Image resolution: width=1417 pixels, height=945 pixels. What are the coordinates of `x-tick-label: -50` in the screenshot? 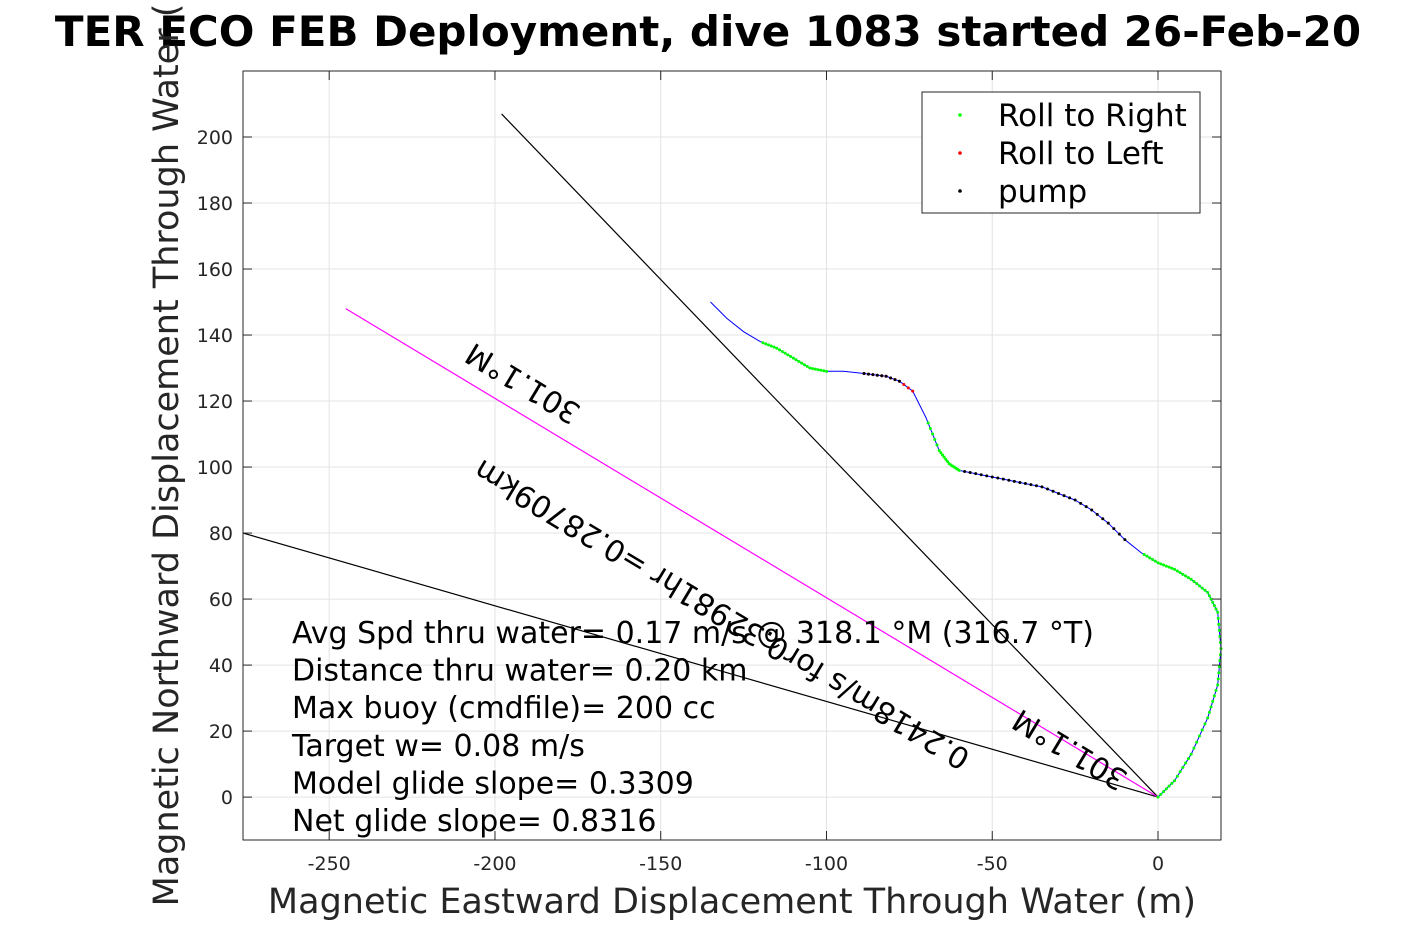 It's located at (992, 864).